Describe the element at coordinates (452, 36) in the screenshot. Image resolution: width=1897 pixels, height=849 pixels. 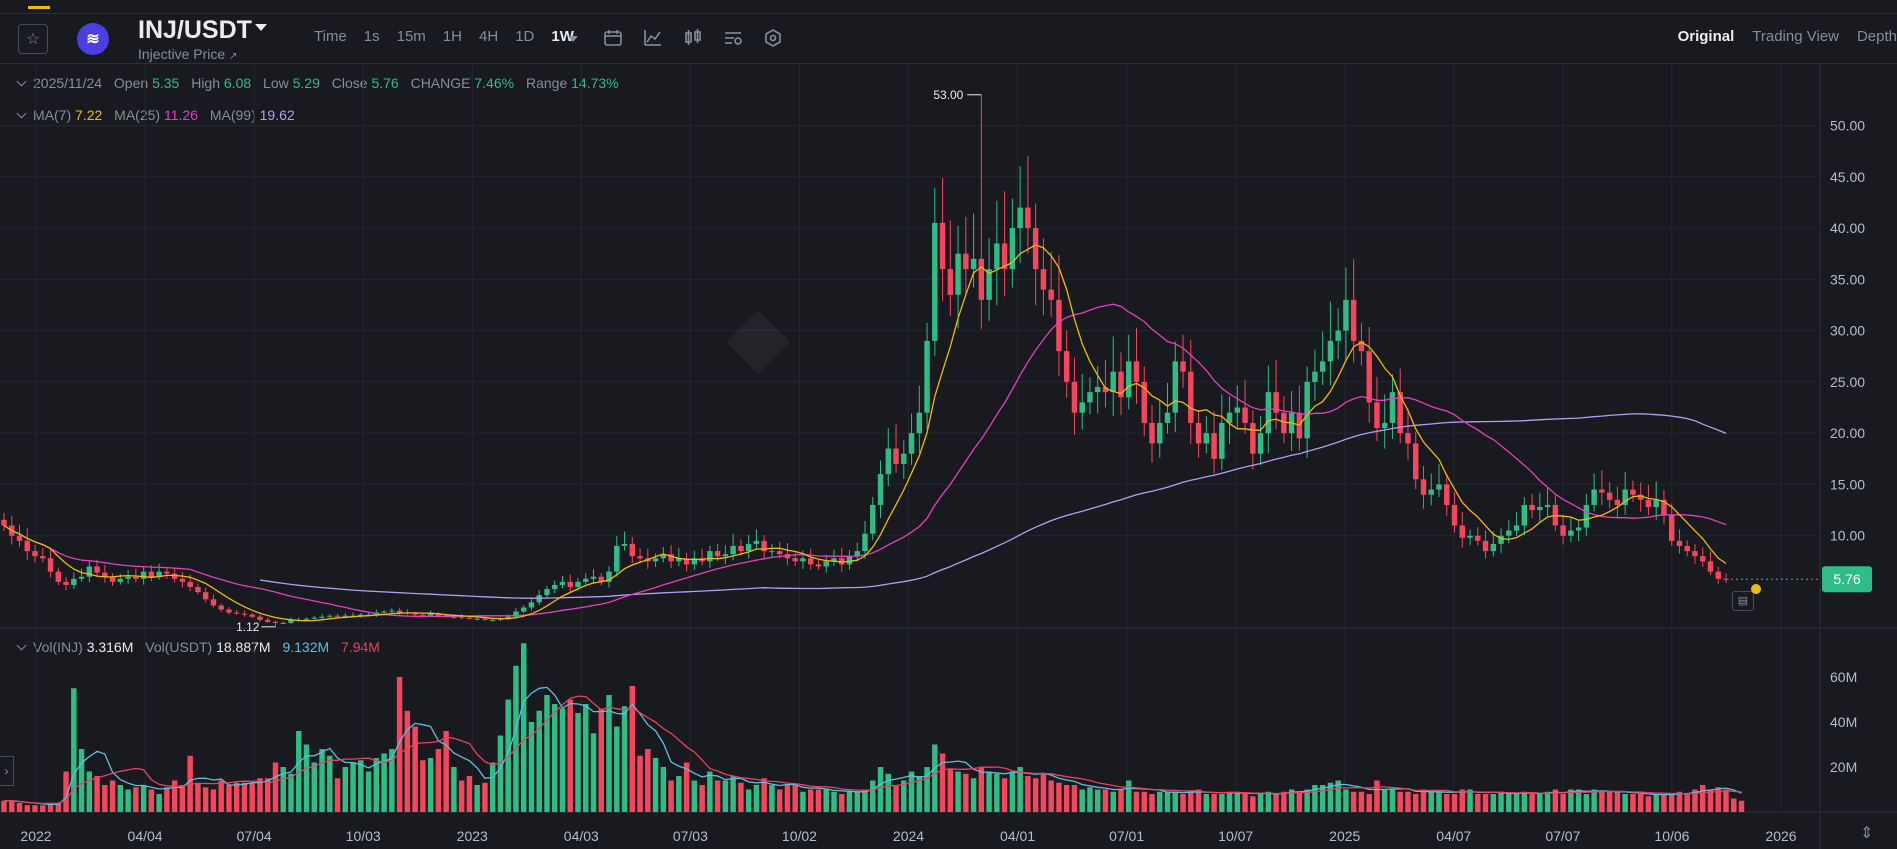
I see `interval-1h: 1H` at that location.